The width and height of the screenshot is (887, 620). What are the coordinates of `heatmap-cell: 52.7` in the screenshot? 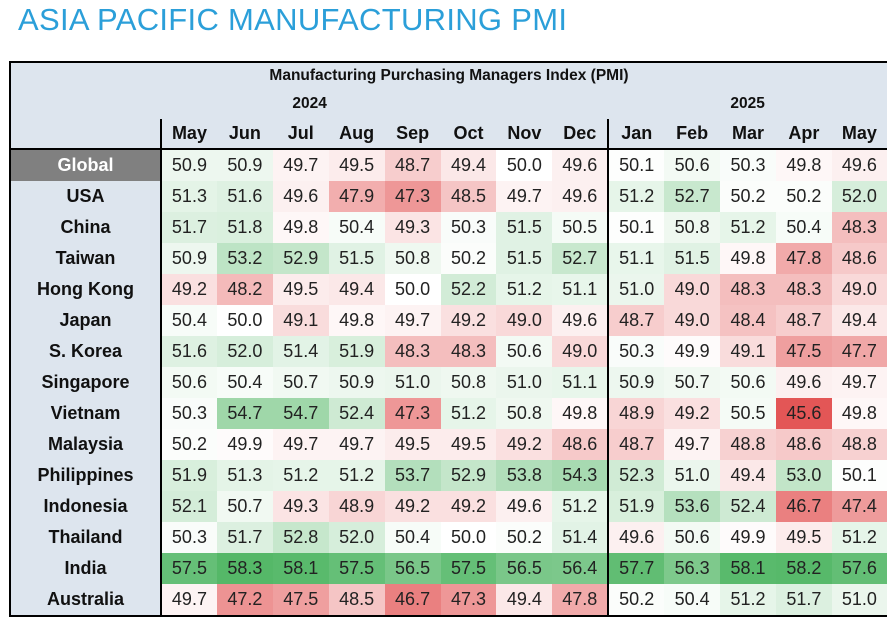 It's located at (692, 196).